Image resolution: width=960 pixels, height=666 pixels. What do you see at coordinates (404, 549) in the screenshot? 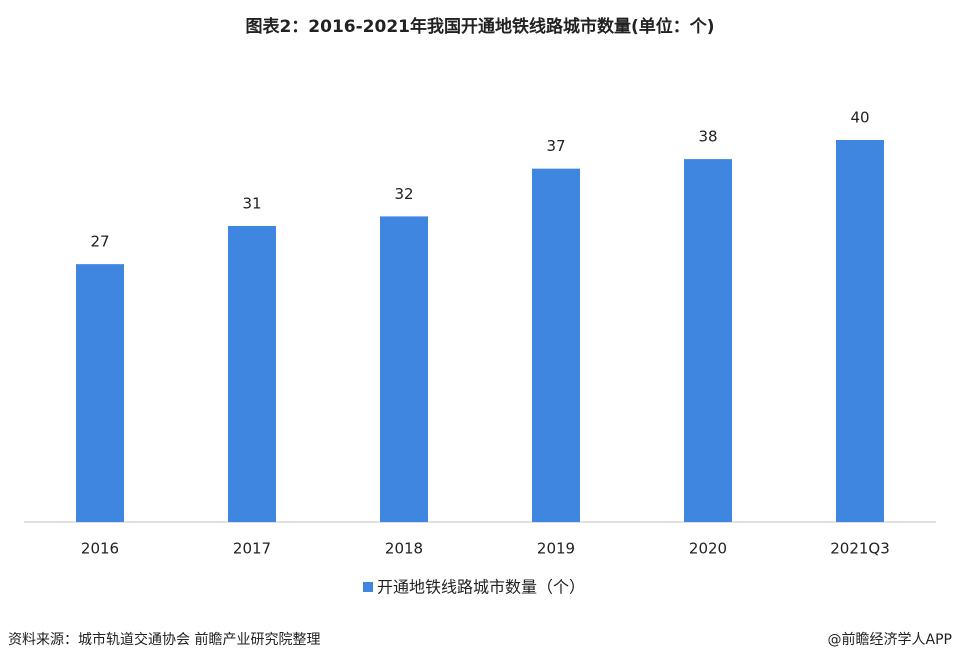
I see `x-tick-label: 2018` at bounding box center [404, 549].